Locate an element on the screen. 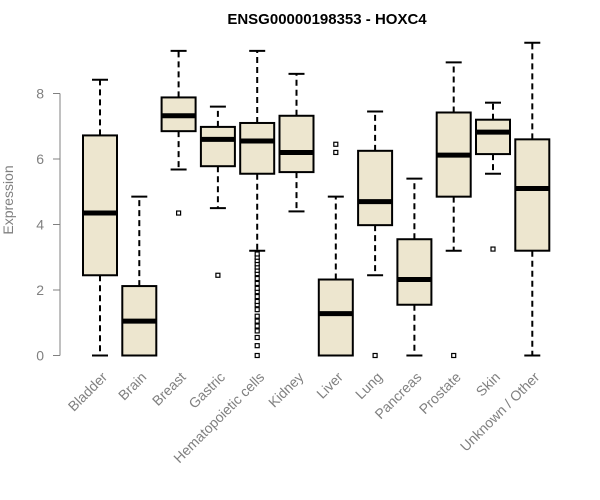 Image resolution: width=600 pixels, height=500 pixels. x-tick-label: Skin is located at coordinates (488, 384).